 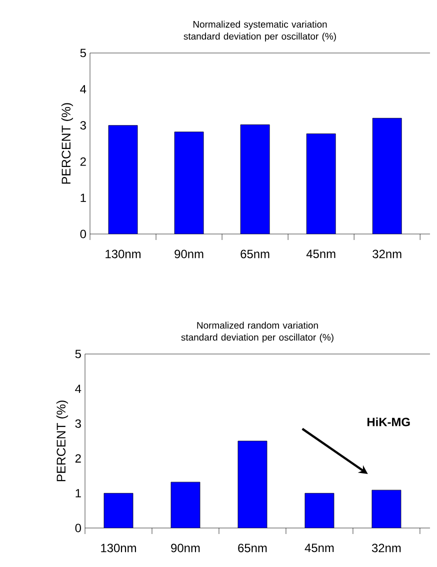 I want to click on chart-title: Normalized random variation standard deviation per oscillator (%), so click(x=257, y=332).